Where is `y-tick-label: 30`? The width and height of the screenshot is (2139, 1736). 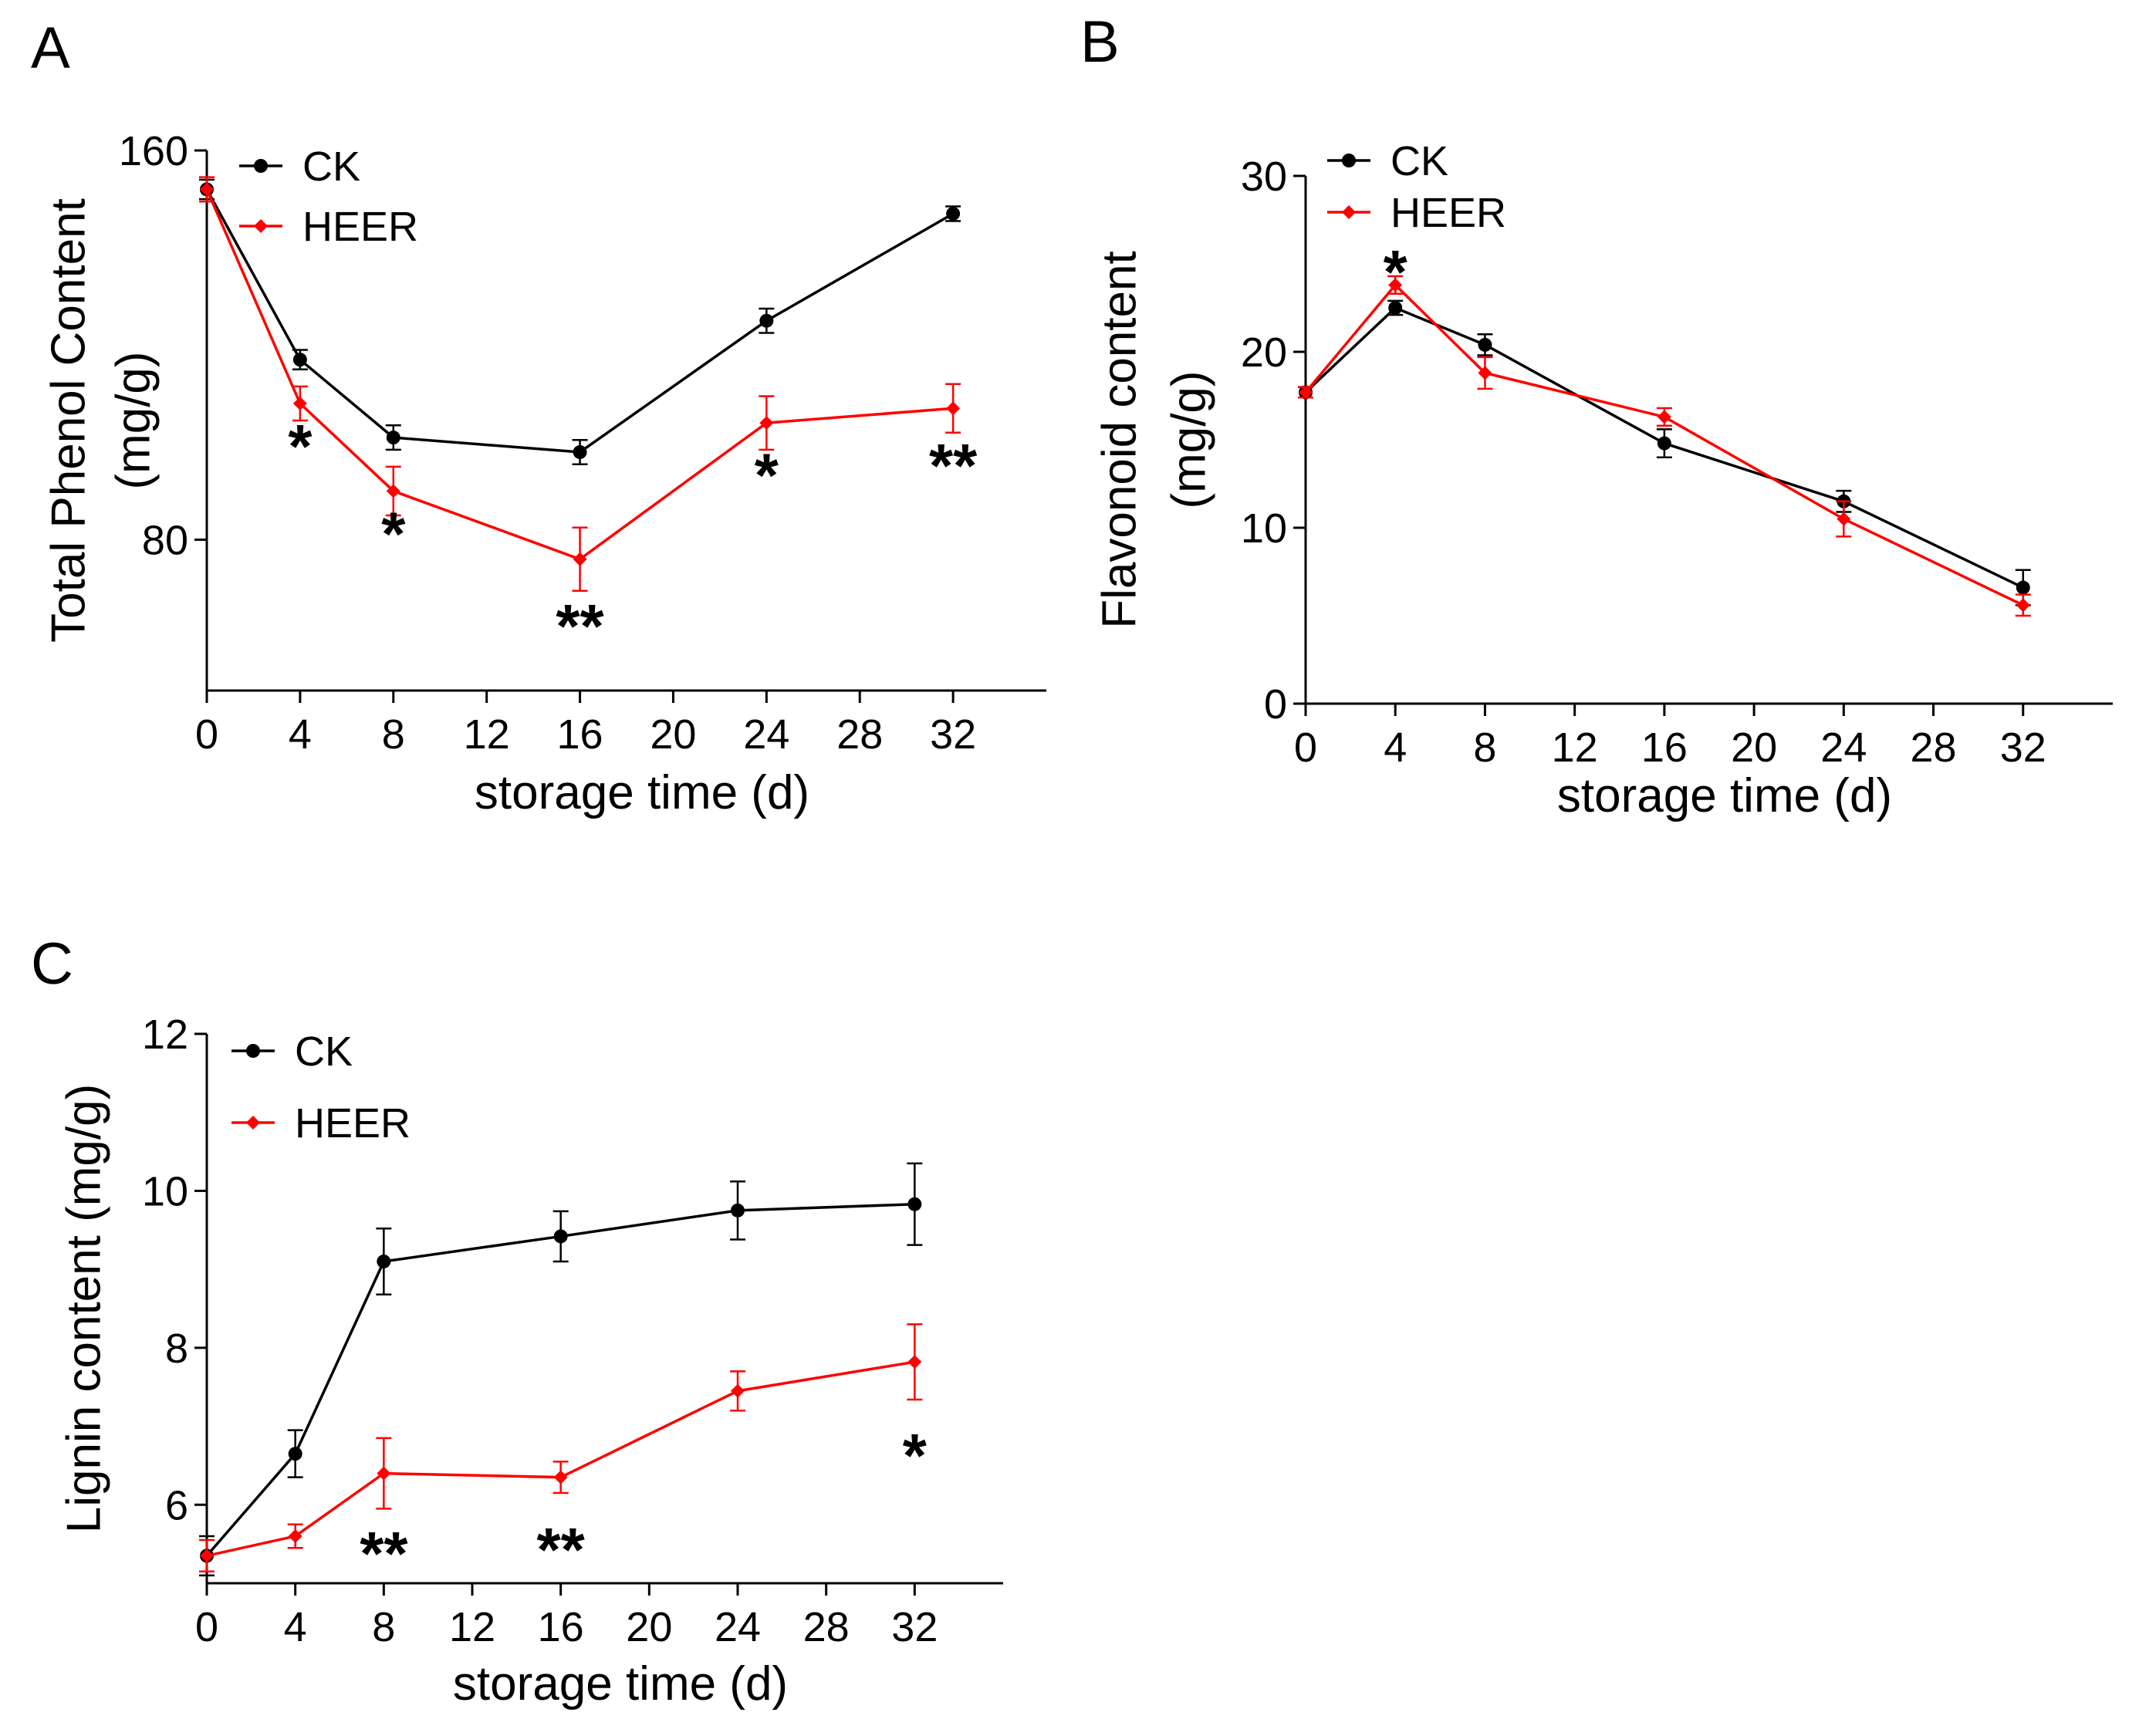 y-tick-label: 30 is located at coordinates (1264, 177).